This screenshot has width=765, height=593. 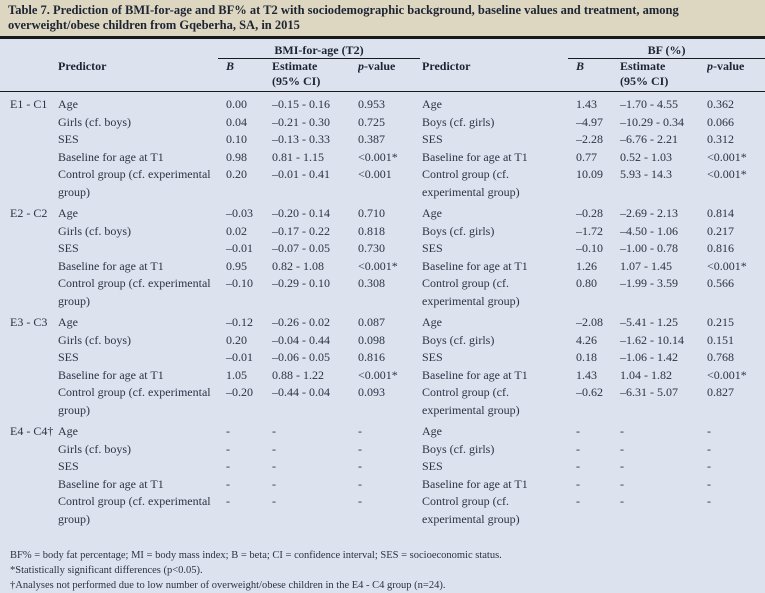 What do you see at coordinates (646, 156) in the screenshot?
I see `estimate-cell: 0.52 - 1.03` at bounding box center [646, 156].